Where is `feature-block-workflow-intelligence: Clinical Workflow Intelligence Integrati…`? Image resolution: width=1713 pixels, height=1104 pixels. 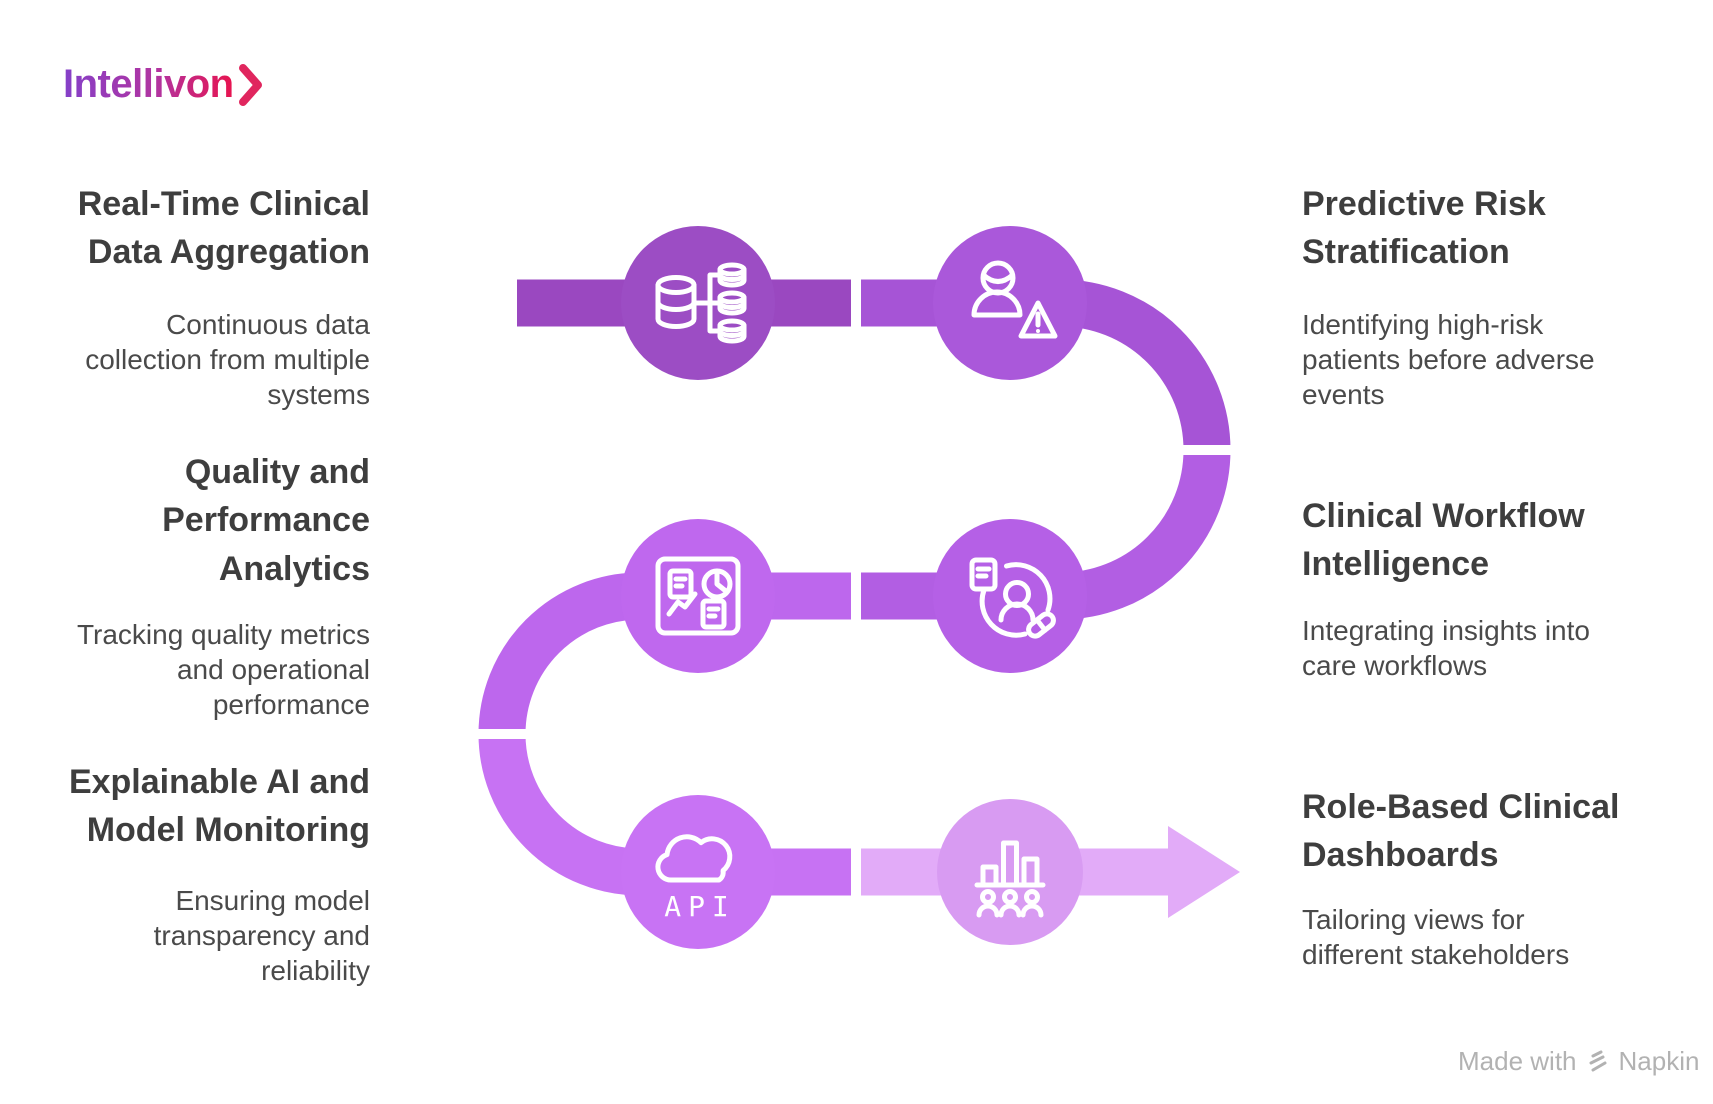 feature-block-workflow-intelligence: Clinical Workflow Intelligence Integrati… is located at coordinates (1502, 587).